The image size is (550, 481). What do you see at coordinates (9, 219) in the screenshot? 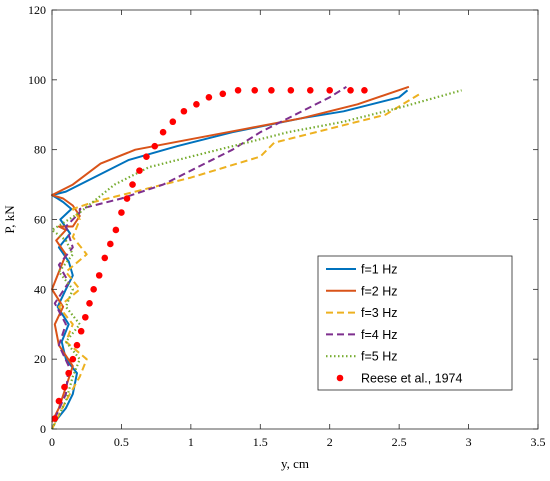
I see `y-axis-label: P, kN` at bounding box center [9, 219].